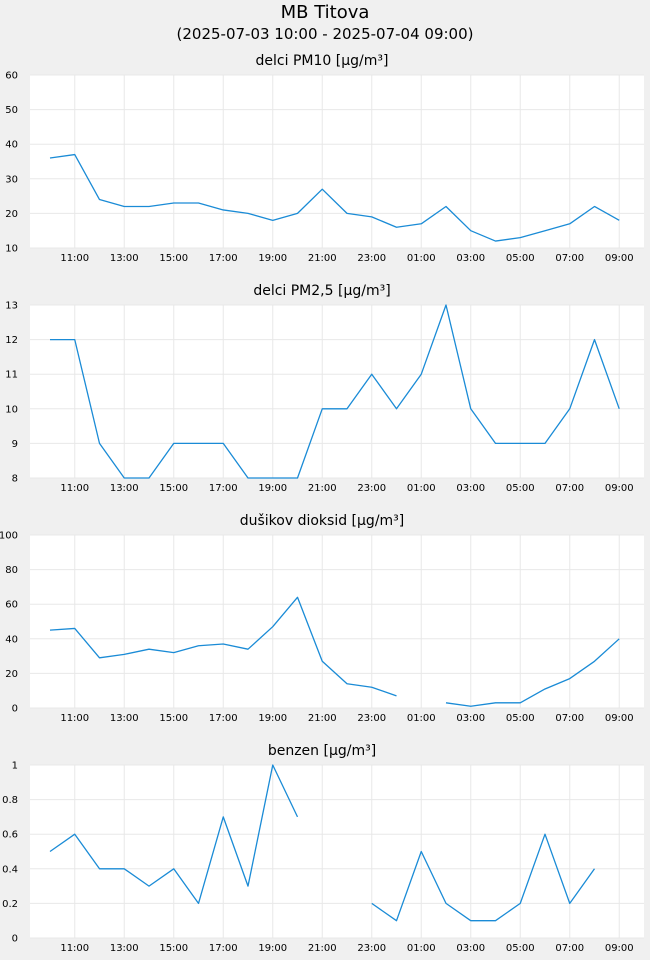 The height and width of the screenshot is (960, 650). I want to click on chart-title: delci PM10 [µg/m³], so click(322, 61).